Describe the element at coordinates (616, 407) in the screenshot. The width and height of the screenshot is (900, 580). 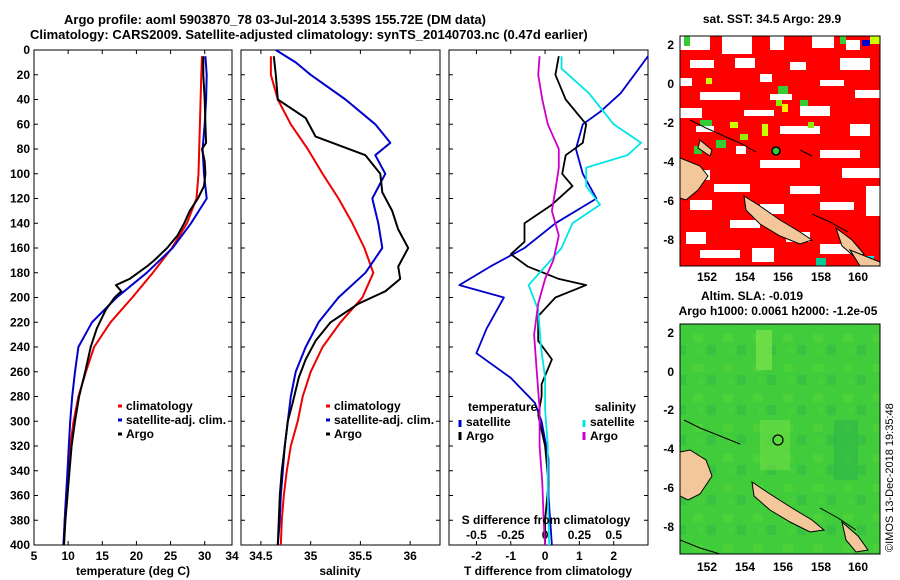
I see `legend-heading-salinity: salinity` at that location.